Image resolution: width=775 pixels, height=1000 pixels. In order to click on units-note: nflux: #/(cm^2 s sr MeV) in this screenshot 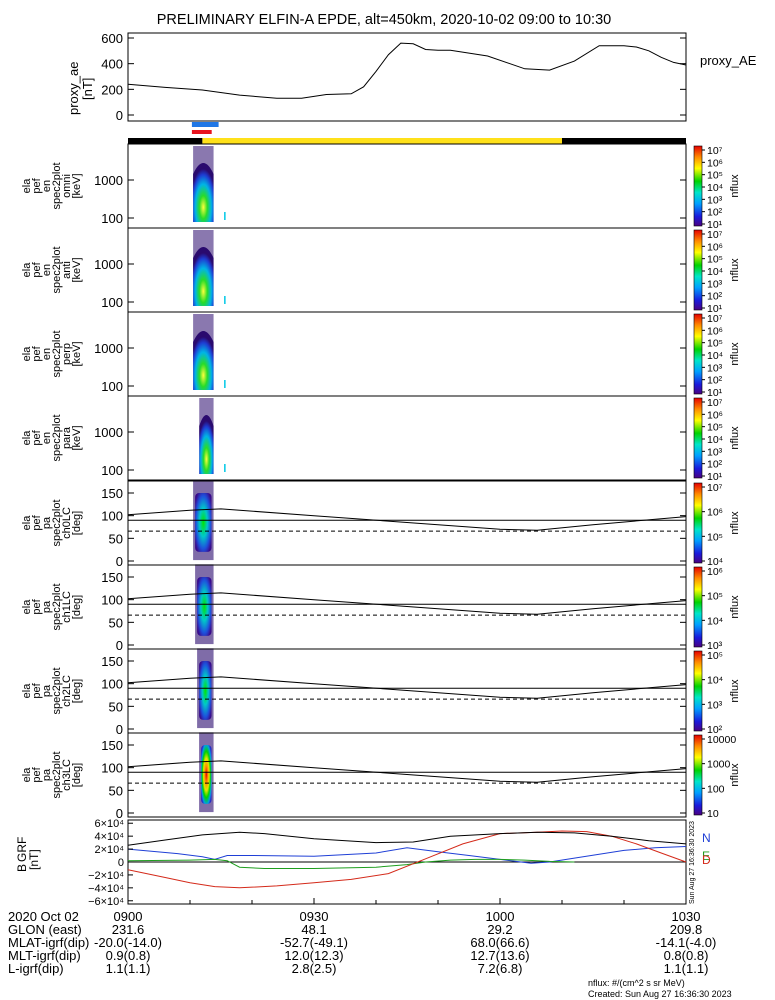, I will do `click(636, 983)`.